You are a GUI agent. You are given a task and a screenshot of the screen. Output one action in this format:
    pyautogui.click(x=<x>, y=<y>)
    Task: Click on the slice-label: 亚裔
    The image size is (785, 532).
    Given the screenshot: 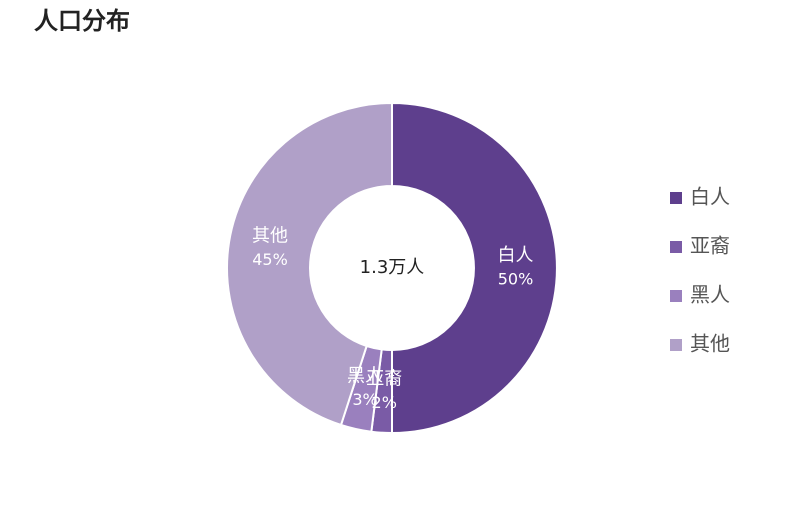 What is the action you would take?
    pyautogui.click(x=384, y=378)
    